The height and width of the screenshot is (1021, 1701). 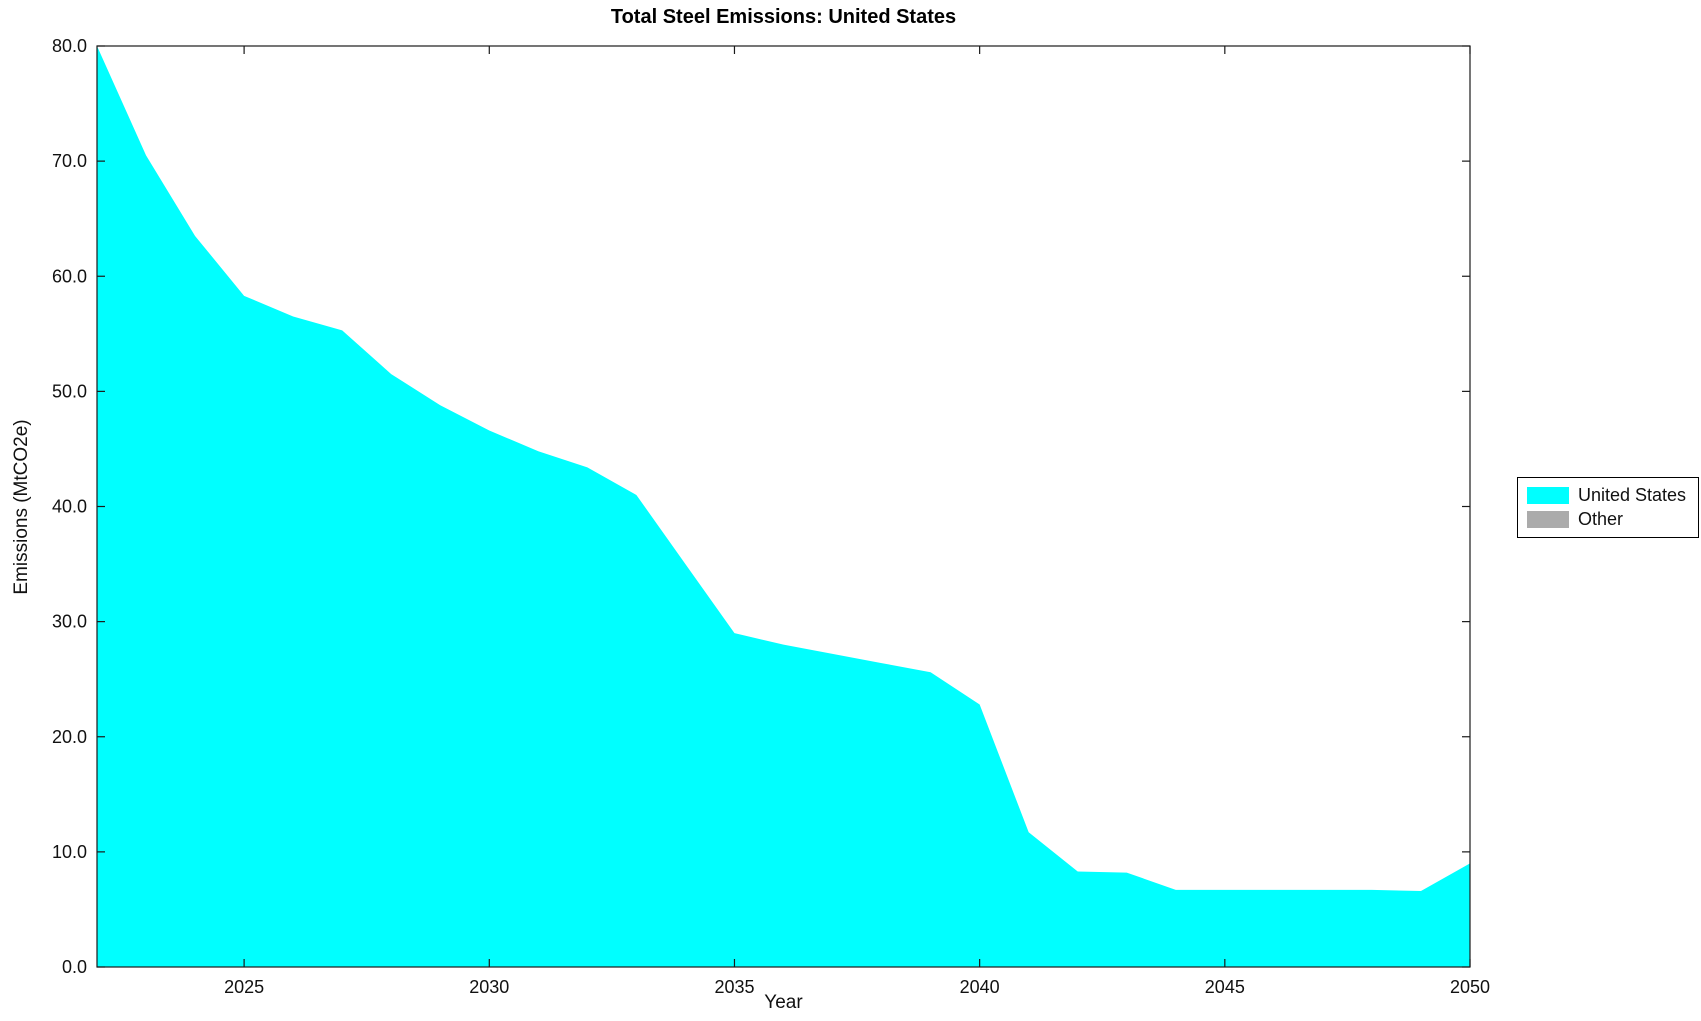 What do you see at coordinates (1601, 519) in the screenshot?
I see `legend-label-other: Other` at bounding box center [1601, 519].